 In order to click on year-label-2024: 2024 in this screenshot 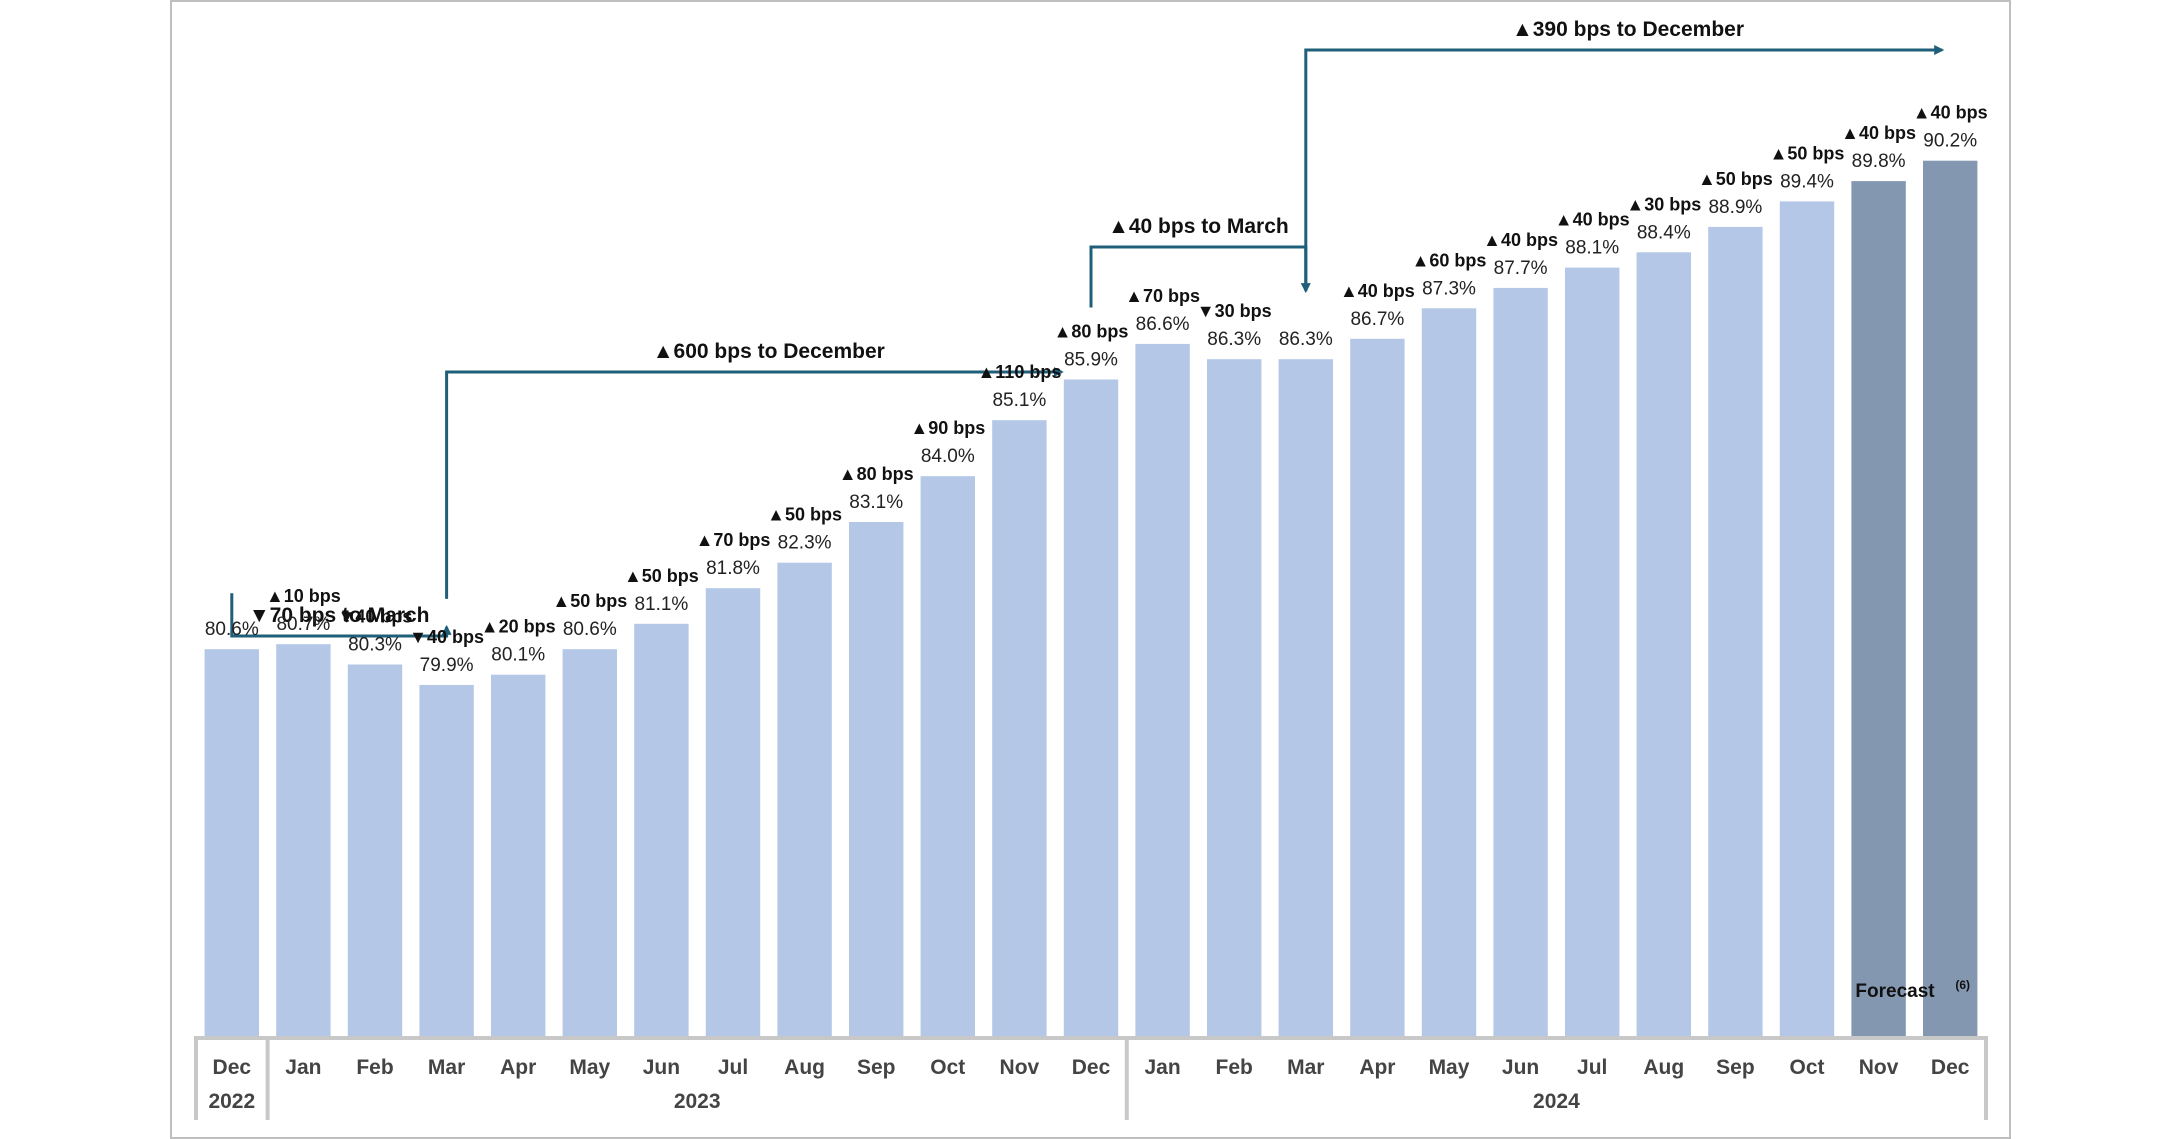, I will do `click(1556, 1101)`.